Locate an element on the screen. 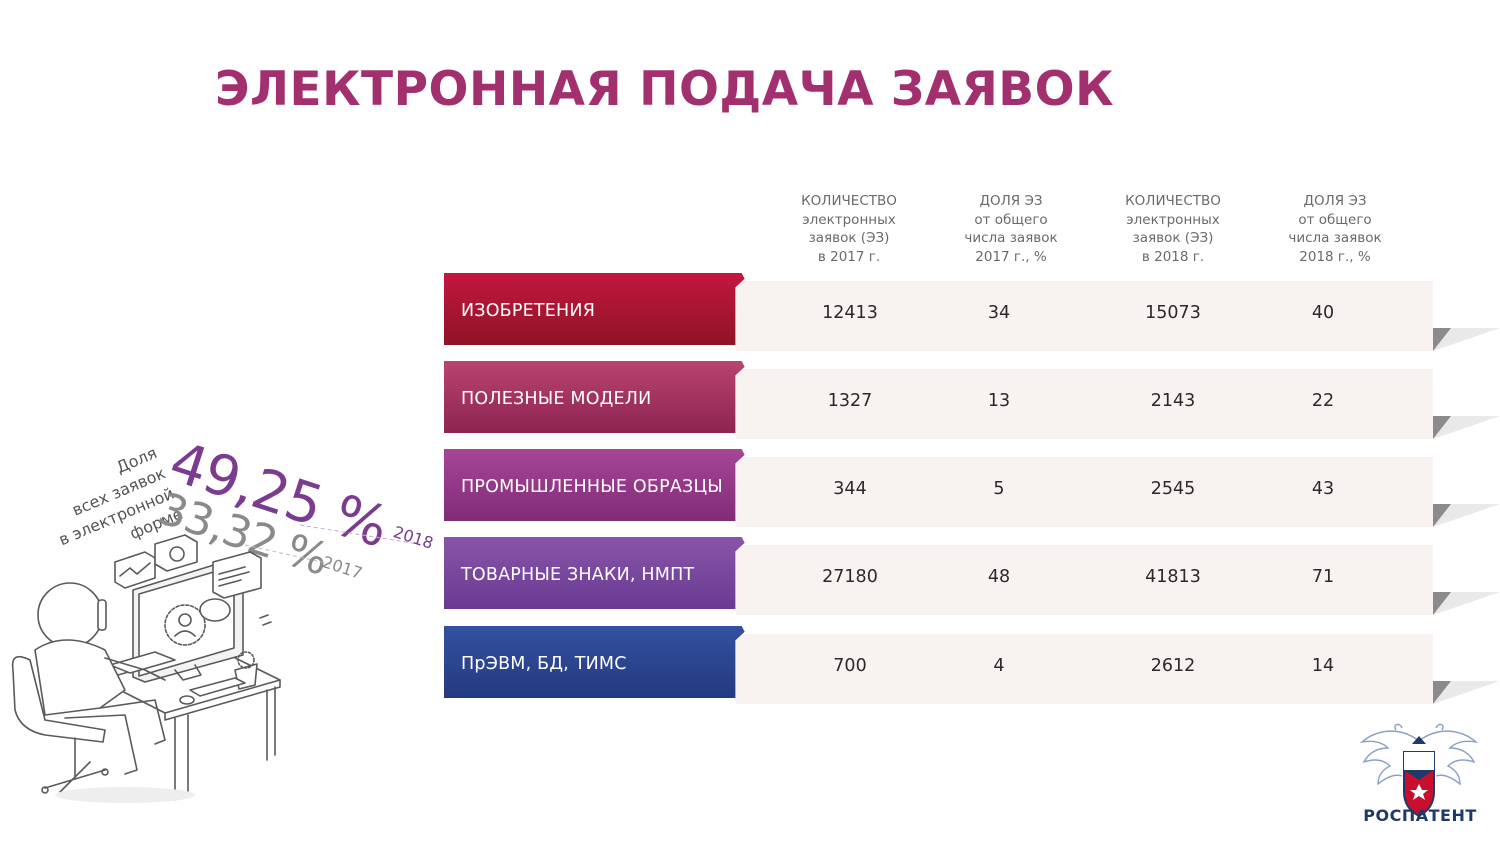  cell-count-2018: 15073 is located at coordinates (1173, 313).